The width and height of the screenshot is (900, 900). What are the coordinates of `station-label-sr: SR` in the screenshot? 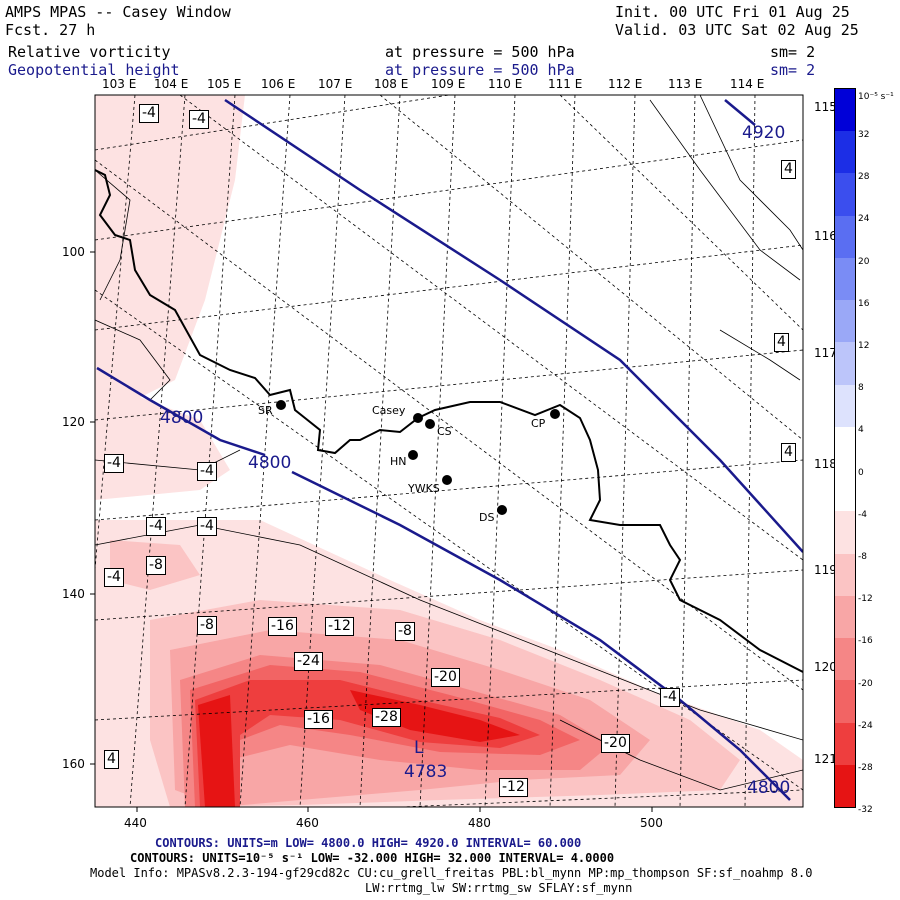 It's located at (265, 410).